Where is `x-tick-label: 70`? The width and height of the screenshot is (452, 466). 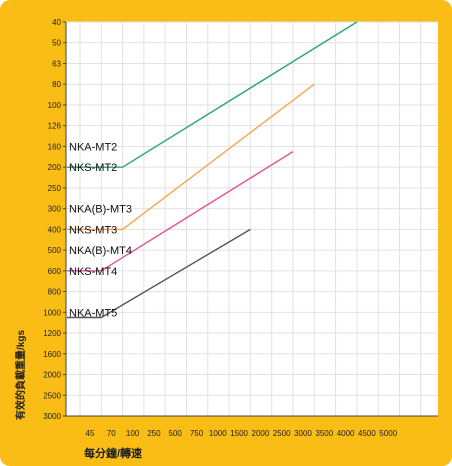 x-tick-label: 70 is located at coordinates (111, 433).